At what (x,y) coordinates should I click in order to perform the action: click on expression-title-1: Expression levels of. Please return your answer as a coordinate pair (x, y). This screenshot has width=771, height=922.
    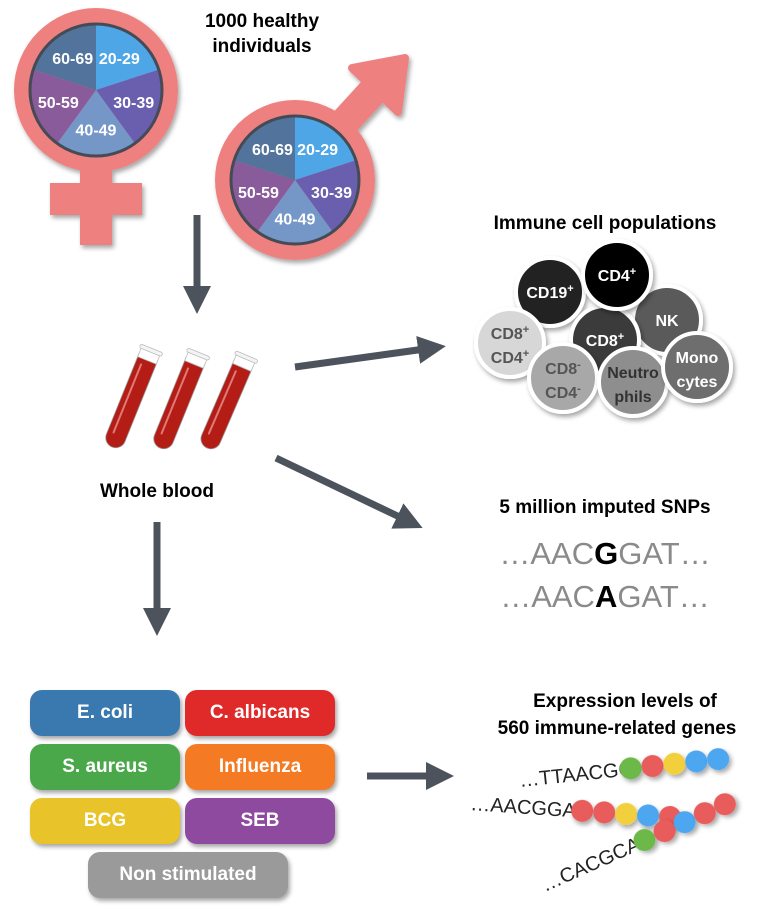
    Looking at the image, I should click on (625, 701).